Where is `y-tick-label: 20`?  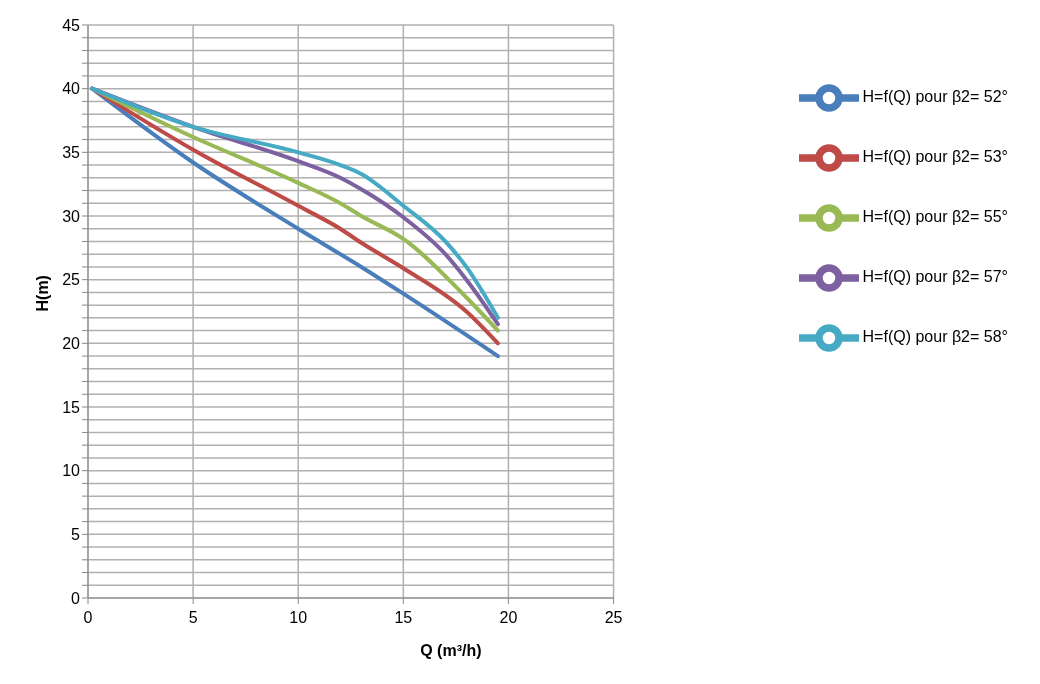 y-tick-label: 20 is located at coordinates (71, 344).